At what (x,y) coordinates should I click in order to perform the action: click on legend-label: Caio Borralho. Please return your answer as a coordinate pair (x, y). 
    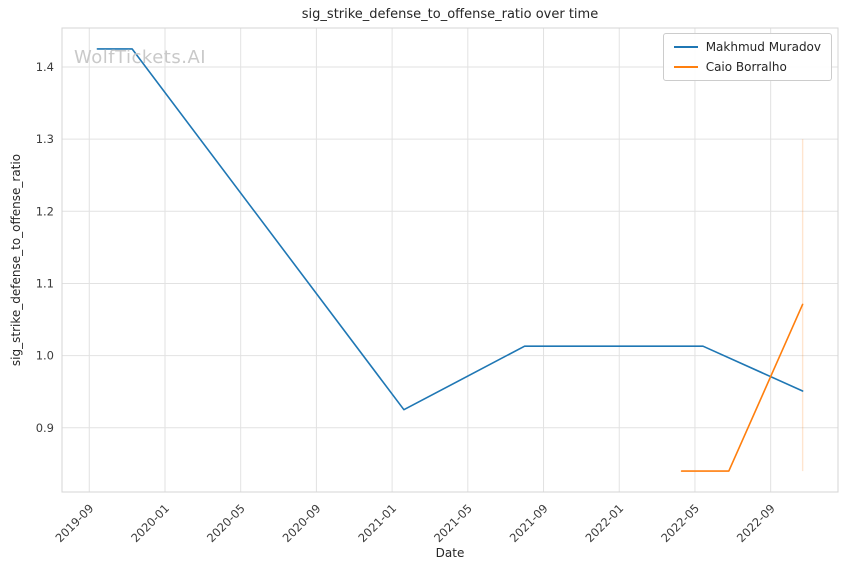
    Looking at the image, I should click on (746, 67).